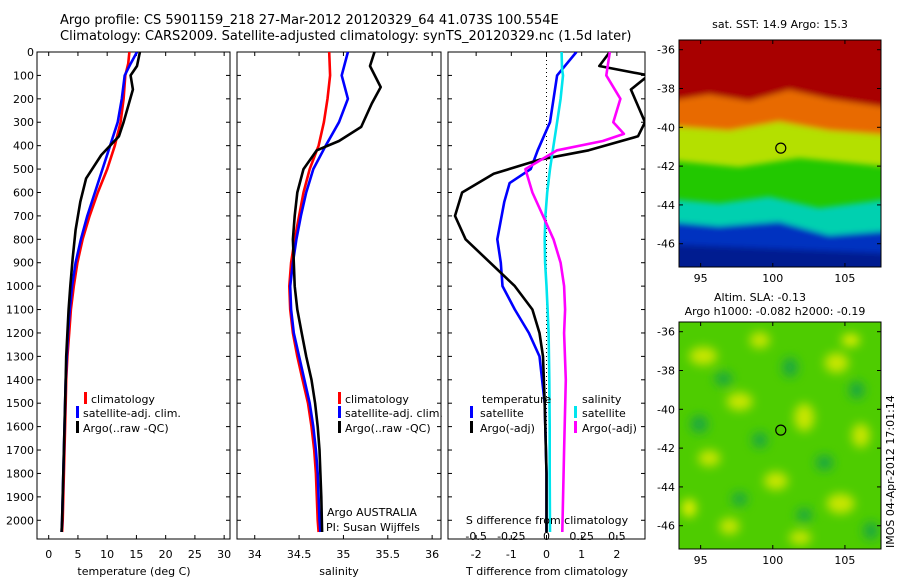  What do you see at coordinates (666, 332) in the screenshot?
I see `lat-tick-label: -36` at bounding box center [666, 332].